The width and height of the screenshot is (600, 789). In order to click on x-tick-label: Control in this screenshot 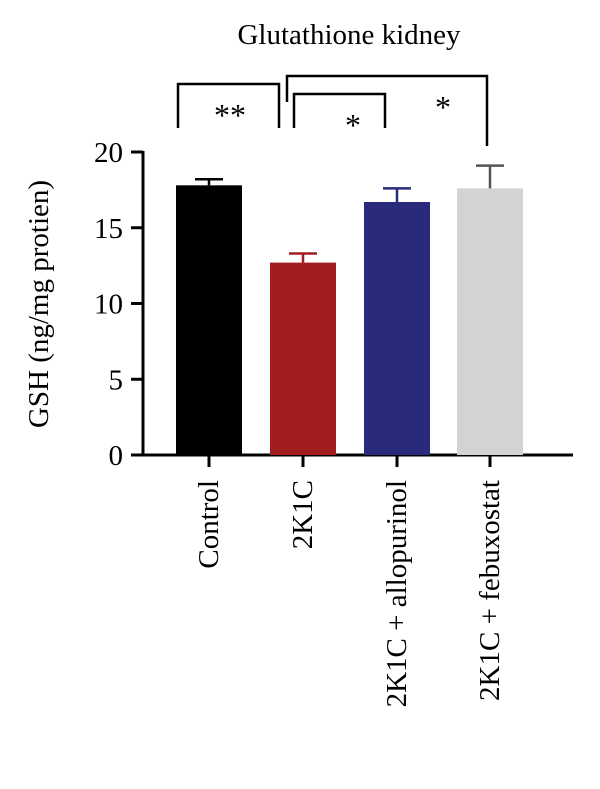, I will do `click(209, 524)`.